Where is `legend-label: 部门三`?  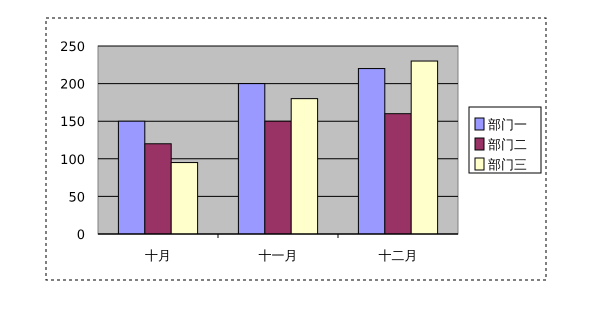
legend-label: 部门三 is located at coordinates (507, 165).